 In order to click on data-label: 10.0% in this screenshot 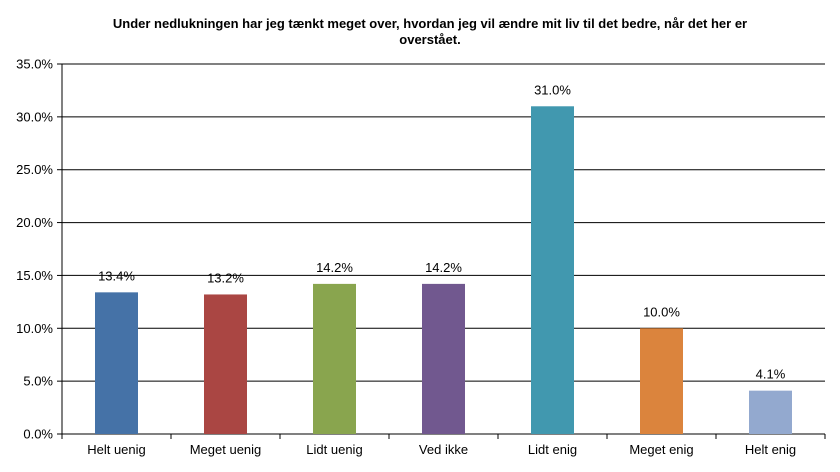, I will do `click(661, 311)`.